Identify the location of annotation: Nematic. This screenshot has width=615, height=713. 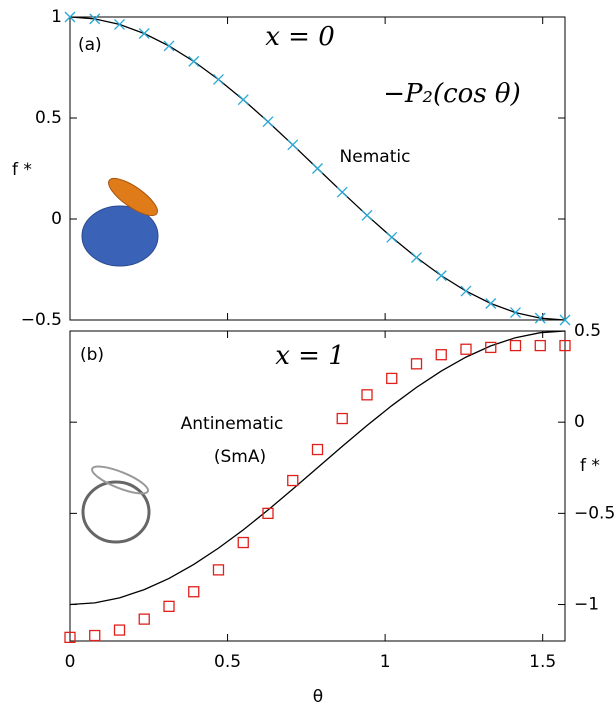
(375, 157).